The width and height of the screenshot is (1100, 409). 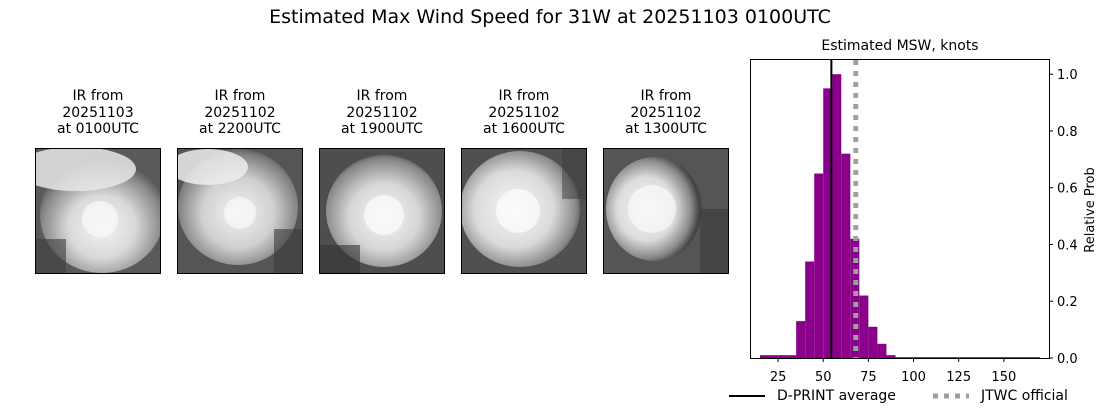 I want to click on ir-panel-5: IR from 20251102 at 1300UTC, so click(x=666, y=181).